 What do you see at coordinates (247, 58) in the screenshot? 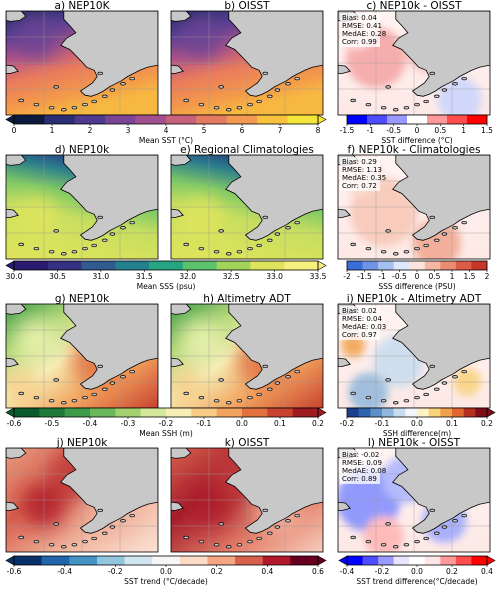
I see `map-panel-b: b) OISST` at bounding box center [247, 58].